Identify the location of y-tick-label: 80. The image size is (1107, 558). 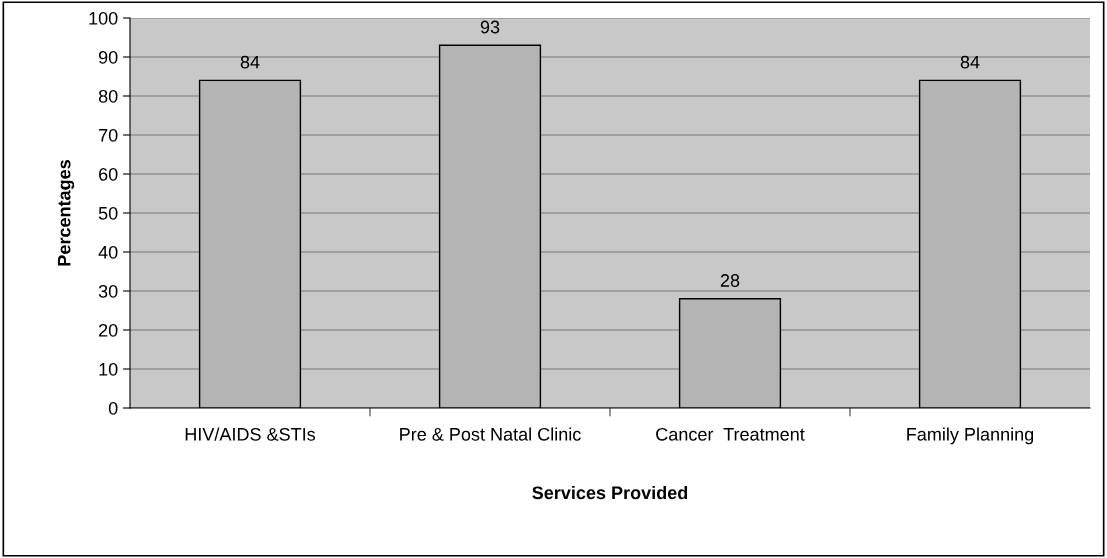
(108, 96).